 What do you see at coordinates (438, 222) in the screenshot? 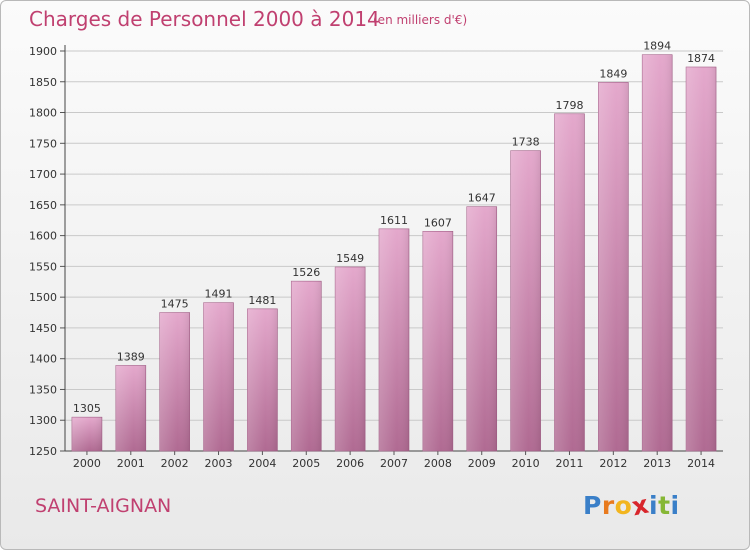
I see `data-label: 1607` at bounding box center [438, 222].